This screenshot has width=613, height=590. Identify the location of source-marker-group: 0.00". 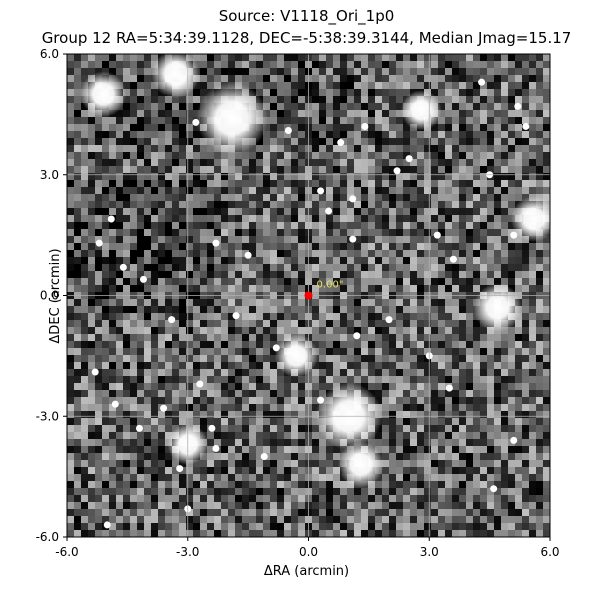
(324, 289).